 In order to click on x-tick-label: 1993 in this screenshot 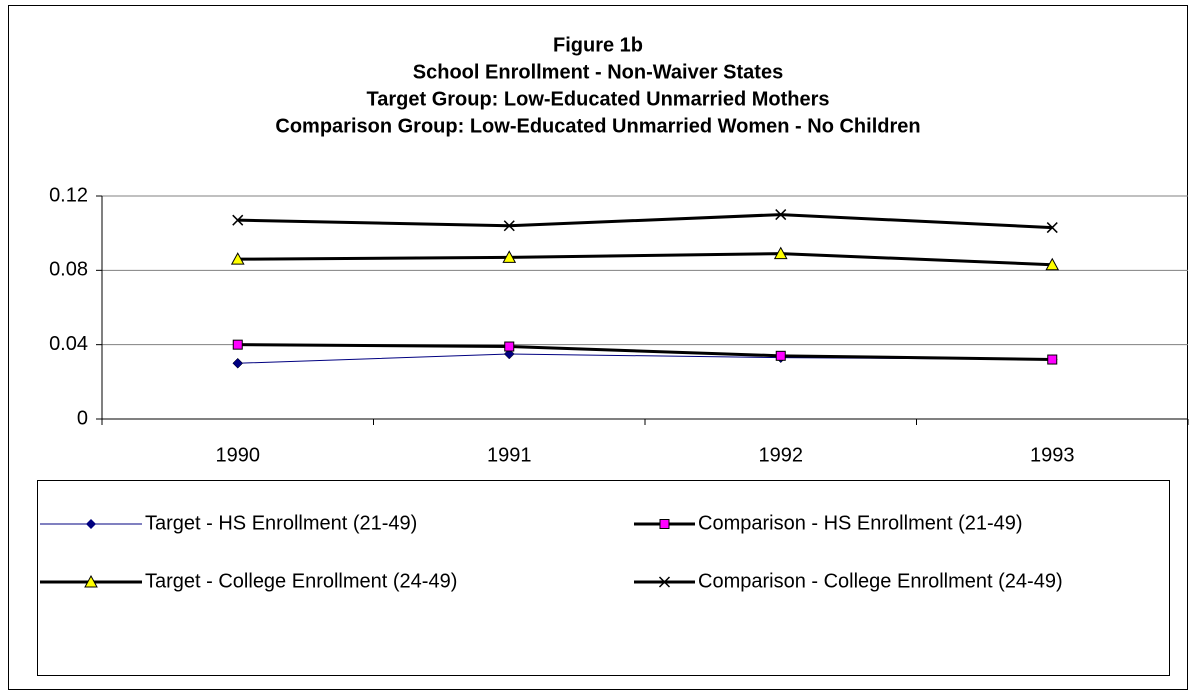, I will do `click(1052, 455)`.